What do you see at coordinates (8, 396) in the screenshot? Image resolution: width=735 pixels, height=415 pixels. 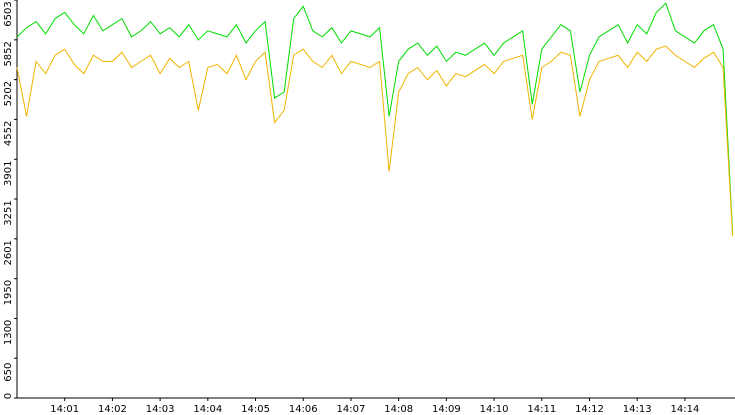 I see `y-tick-label: 0` at bounding box center [8, 396].